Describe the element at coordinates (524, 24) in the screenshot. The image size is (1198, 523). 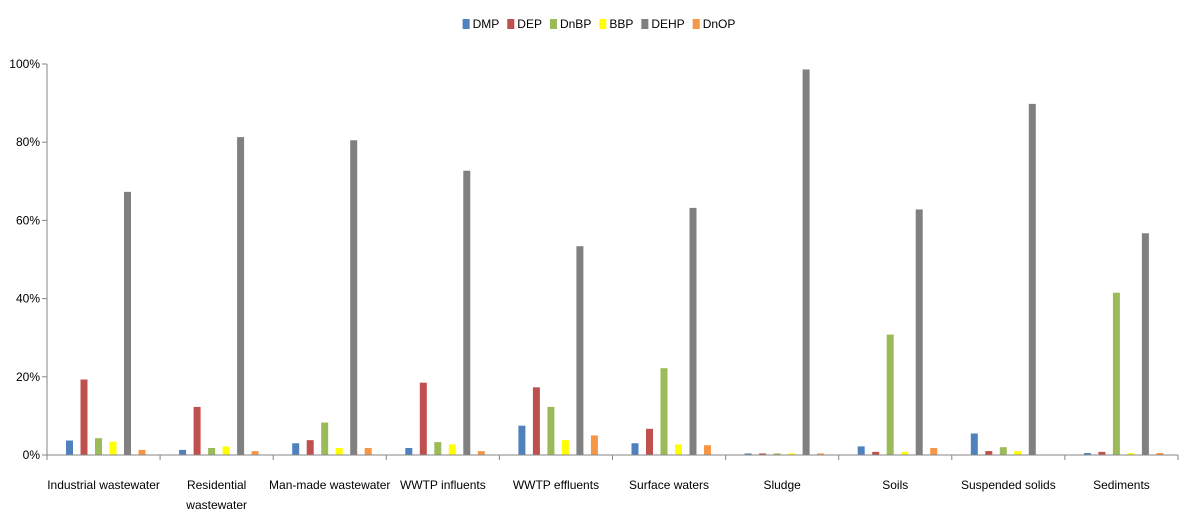
I see `legend-item-DEP: DEP` at that location.